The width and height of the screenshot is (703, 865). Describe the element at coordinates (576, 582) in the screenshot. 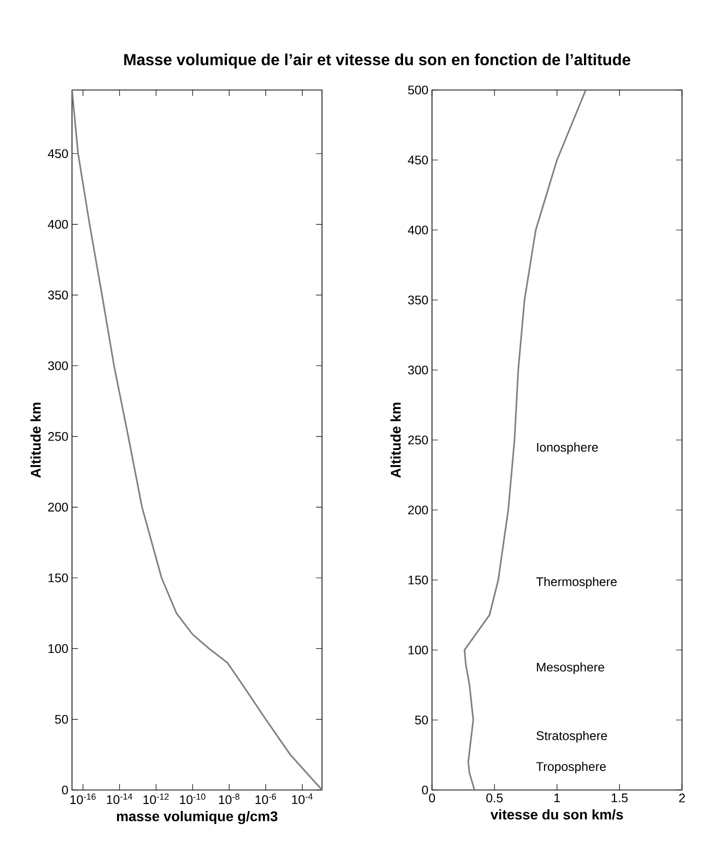

I see `annotation: Thermosphere` at that location.